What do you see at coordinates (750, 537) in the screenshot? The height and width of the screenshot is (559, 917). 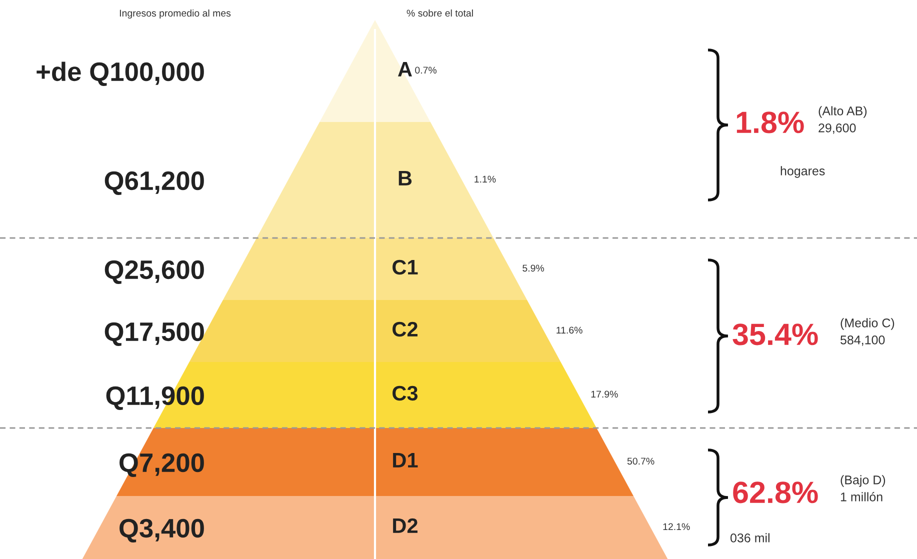 I see `text: 036 mil` at bounding box center [750, 537].